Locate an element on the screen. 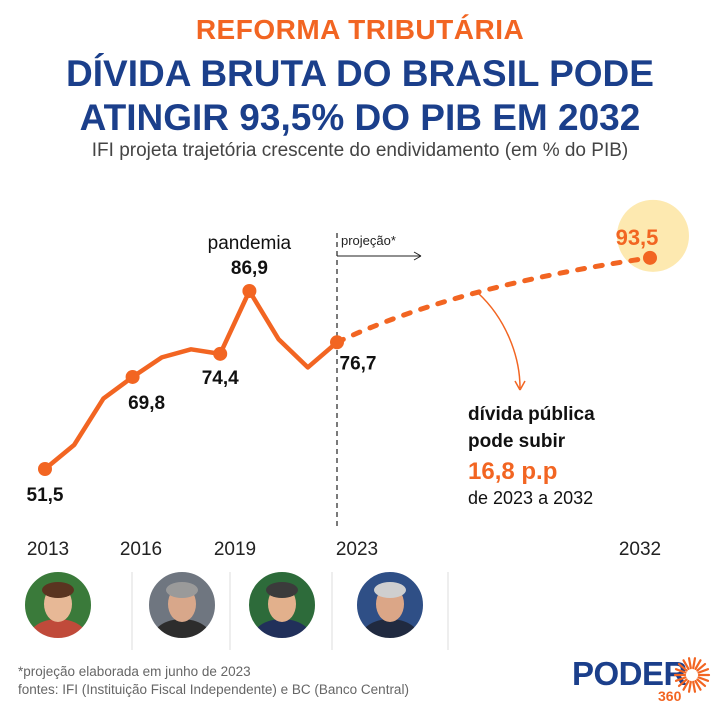 This screenshot has height=720, width=720. note-arrow is located at coordinates (499, 340).